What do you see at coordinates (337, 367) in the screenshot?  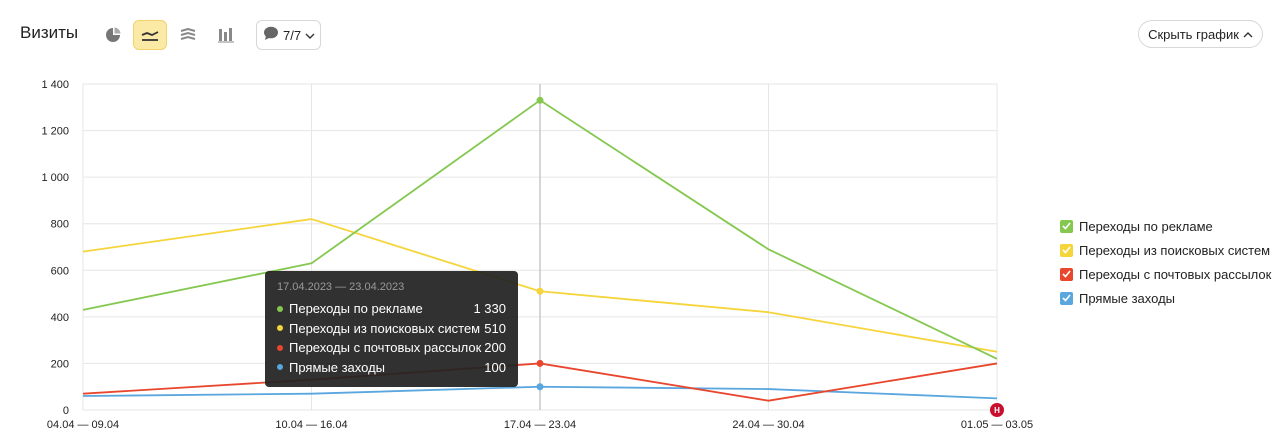 I see `tooltip-label: Прямые заходы` at bounding box center [337, 367].